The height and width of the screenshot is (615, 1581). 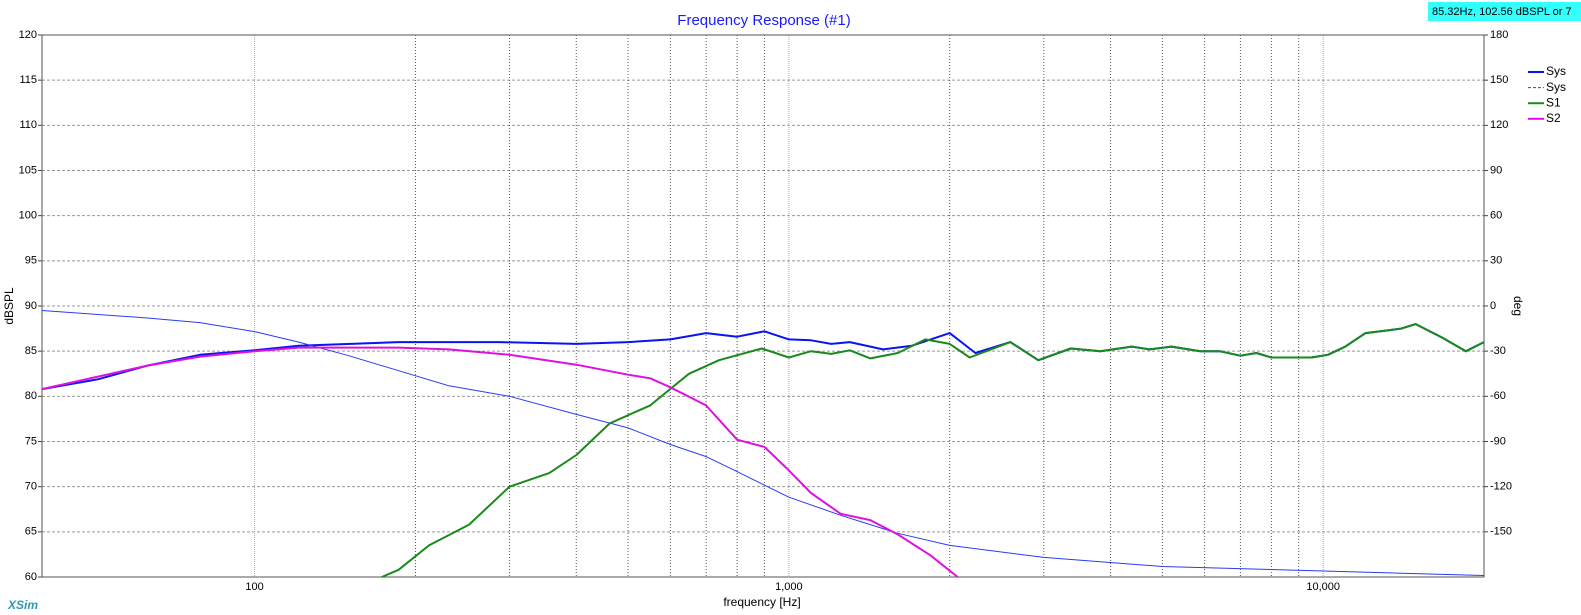 I want to click on y-tick-label: 80, so click(x=31, y=396).